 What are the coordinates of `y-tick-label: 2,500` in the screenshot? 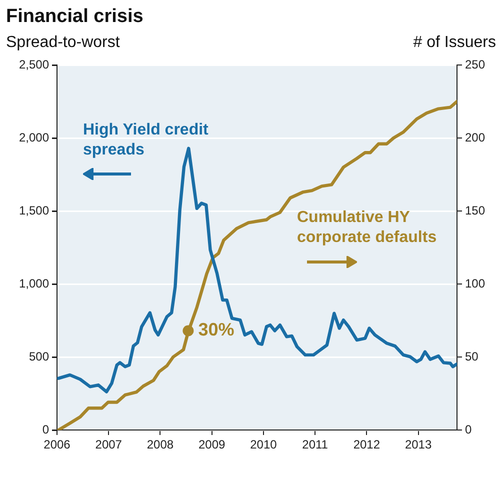 It's located at (34, 64).